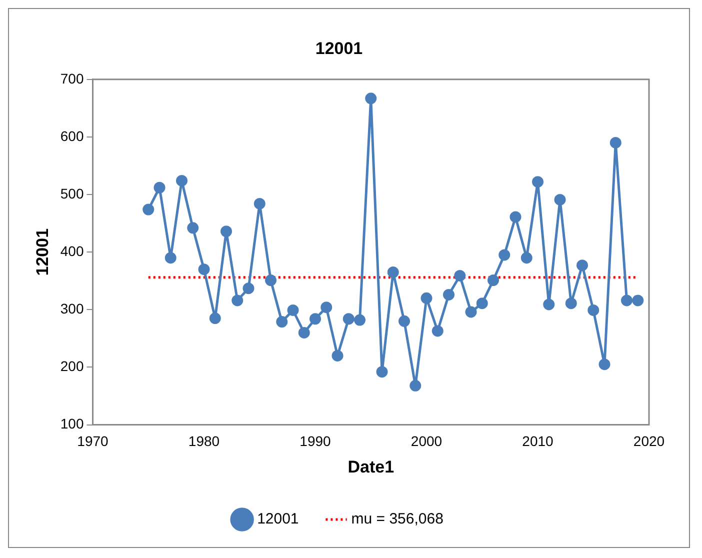 The height and width of the screenshot is (558, 702). Describe the element at coordinates (371, 466) in the screenshot. I see `x-axis-title: Date1` at that location.